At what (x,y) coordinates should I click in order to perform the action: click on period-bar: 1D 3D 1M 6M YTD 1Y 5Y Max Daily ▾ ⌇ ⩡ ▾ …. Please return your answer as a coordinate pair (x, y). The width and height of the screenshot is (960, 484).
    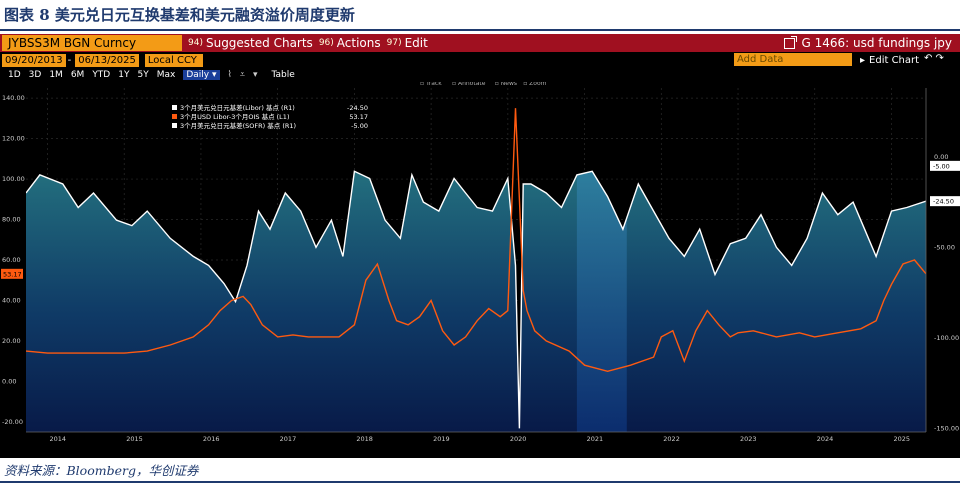
    Looking at the image, I should click on (480, 75).